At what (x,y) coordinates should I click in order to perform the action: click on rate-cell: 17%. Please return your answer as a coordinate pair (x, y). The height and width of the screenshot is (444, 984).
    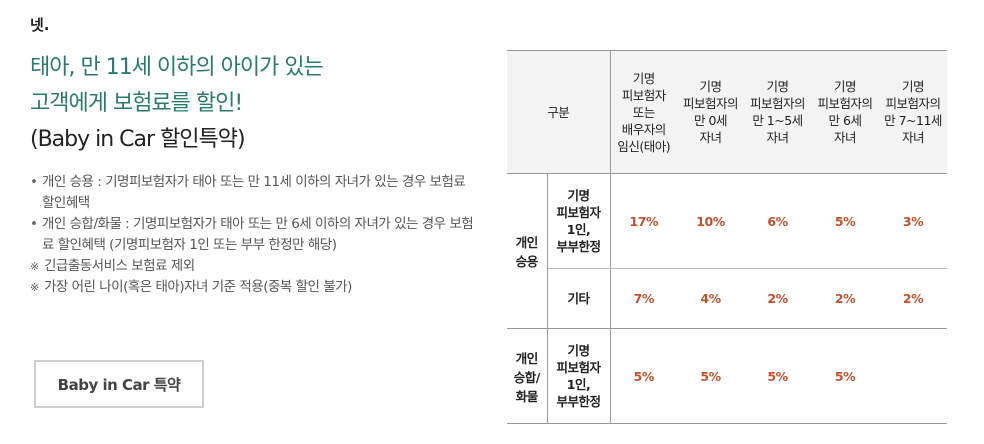
    Looking at the image, I should click on (644, 221).